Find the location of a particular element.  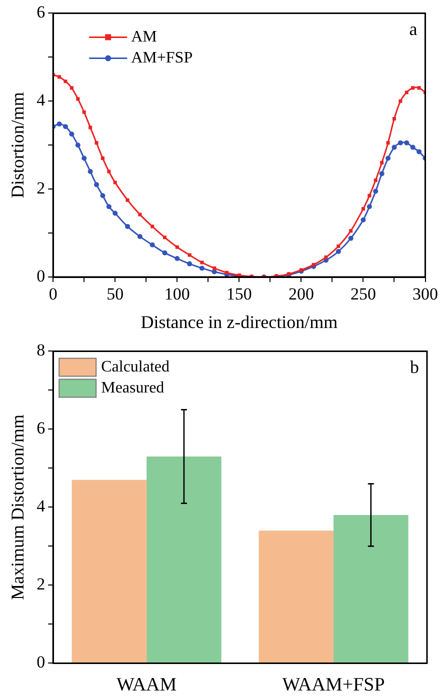

annotation: a is located at coordinates (413, 28).